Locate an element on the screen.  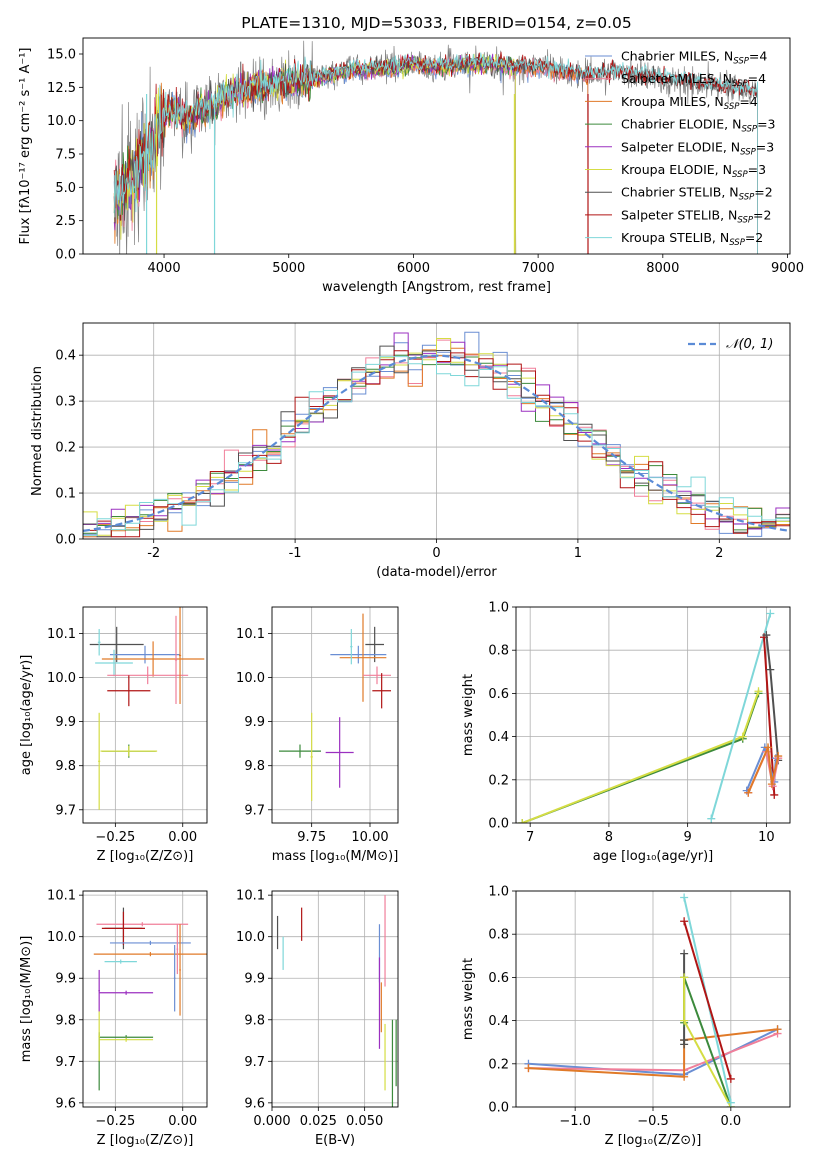
errorbar-kroupa_stelib is located at coordinates (120, 961).